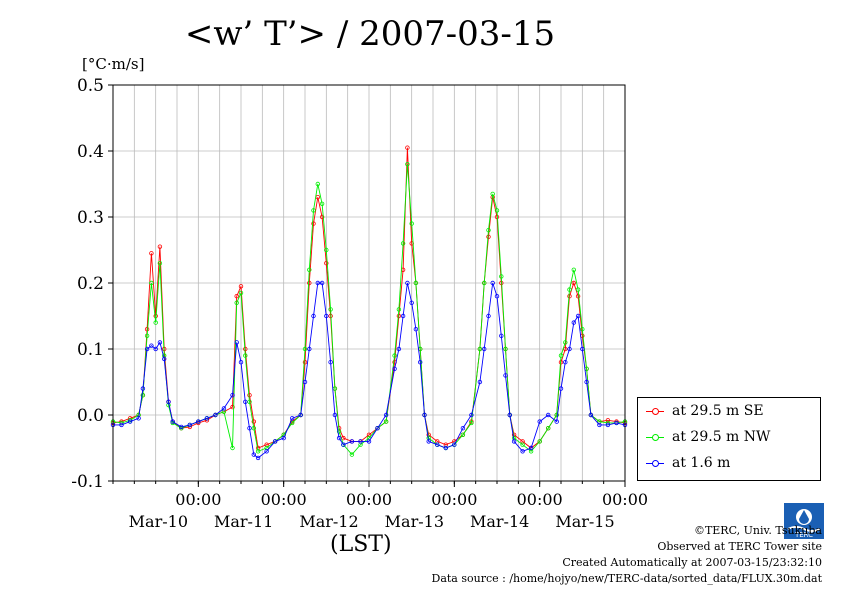 This screenshot has height=595, width=842. What do you see at coordinates (718, 411) in the screenshot?
I see `legend-label-se: at 29.5 m SE` at bounding box center [718, 411].